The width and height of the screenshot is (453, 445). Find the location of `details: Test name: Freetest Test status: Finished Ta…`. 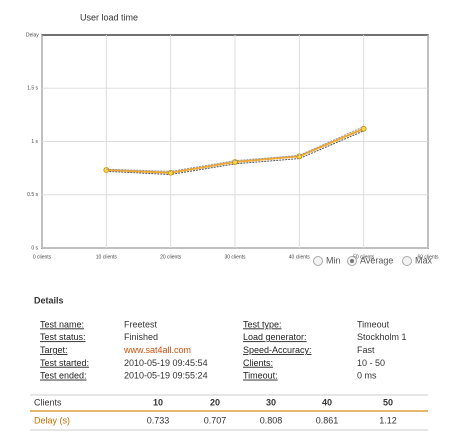

details: Test name: Freetest Test status: Finished Ta… is located at coordinates (223, 349).